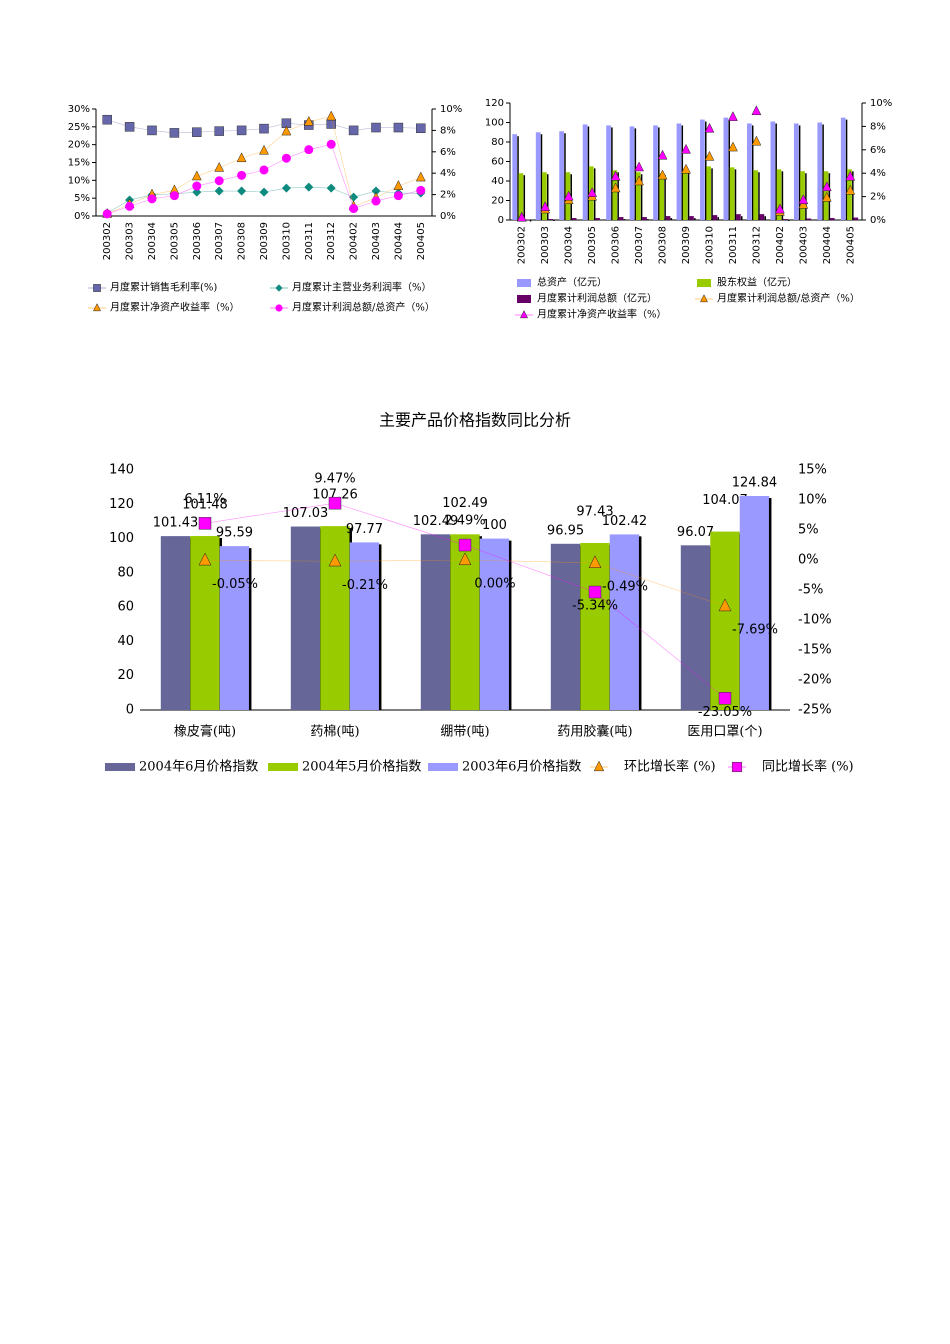 The width and height of the screenshot is (950, 1344). What do you see at coordinates (125, 607) in the screenshot?
I see `y-tick-label: 60` at bounding box center [125, 607].